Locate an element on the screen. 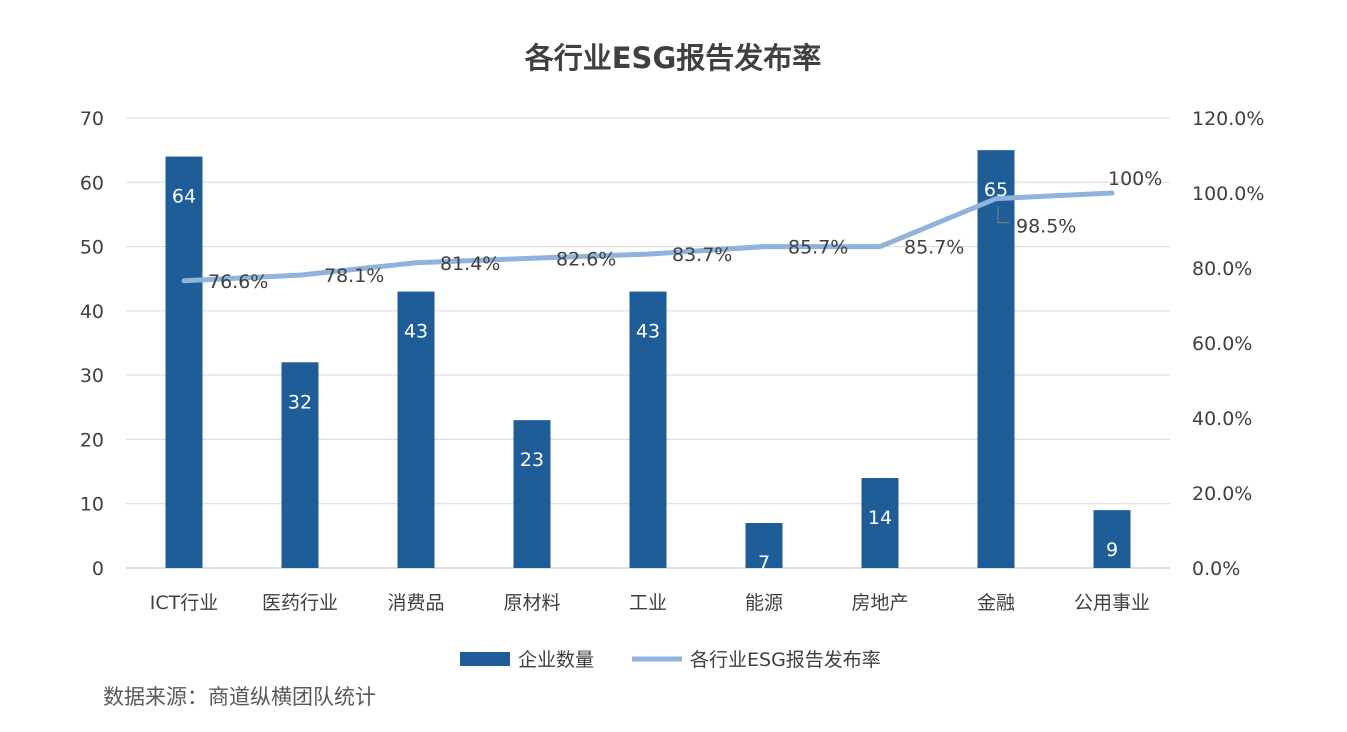 The height and width of the screenshot is (732, 1347). category-labels: ICT行业 医药行业 消费品 原材料 工业 能源 房地产 金融 公用事业 is located at coordinates (650, 603).